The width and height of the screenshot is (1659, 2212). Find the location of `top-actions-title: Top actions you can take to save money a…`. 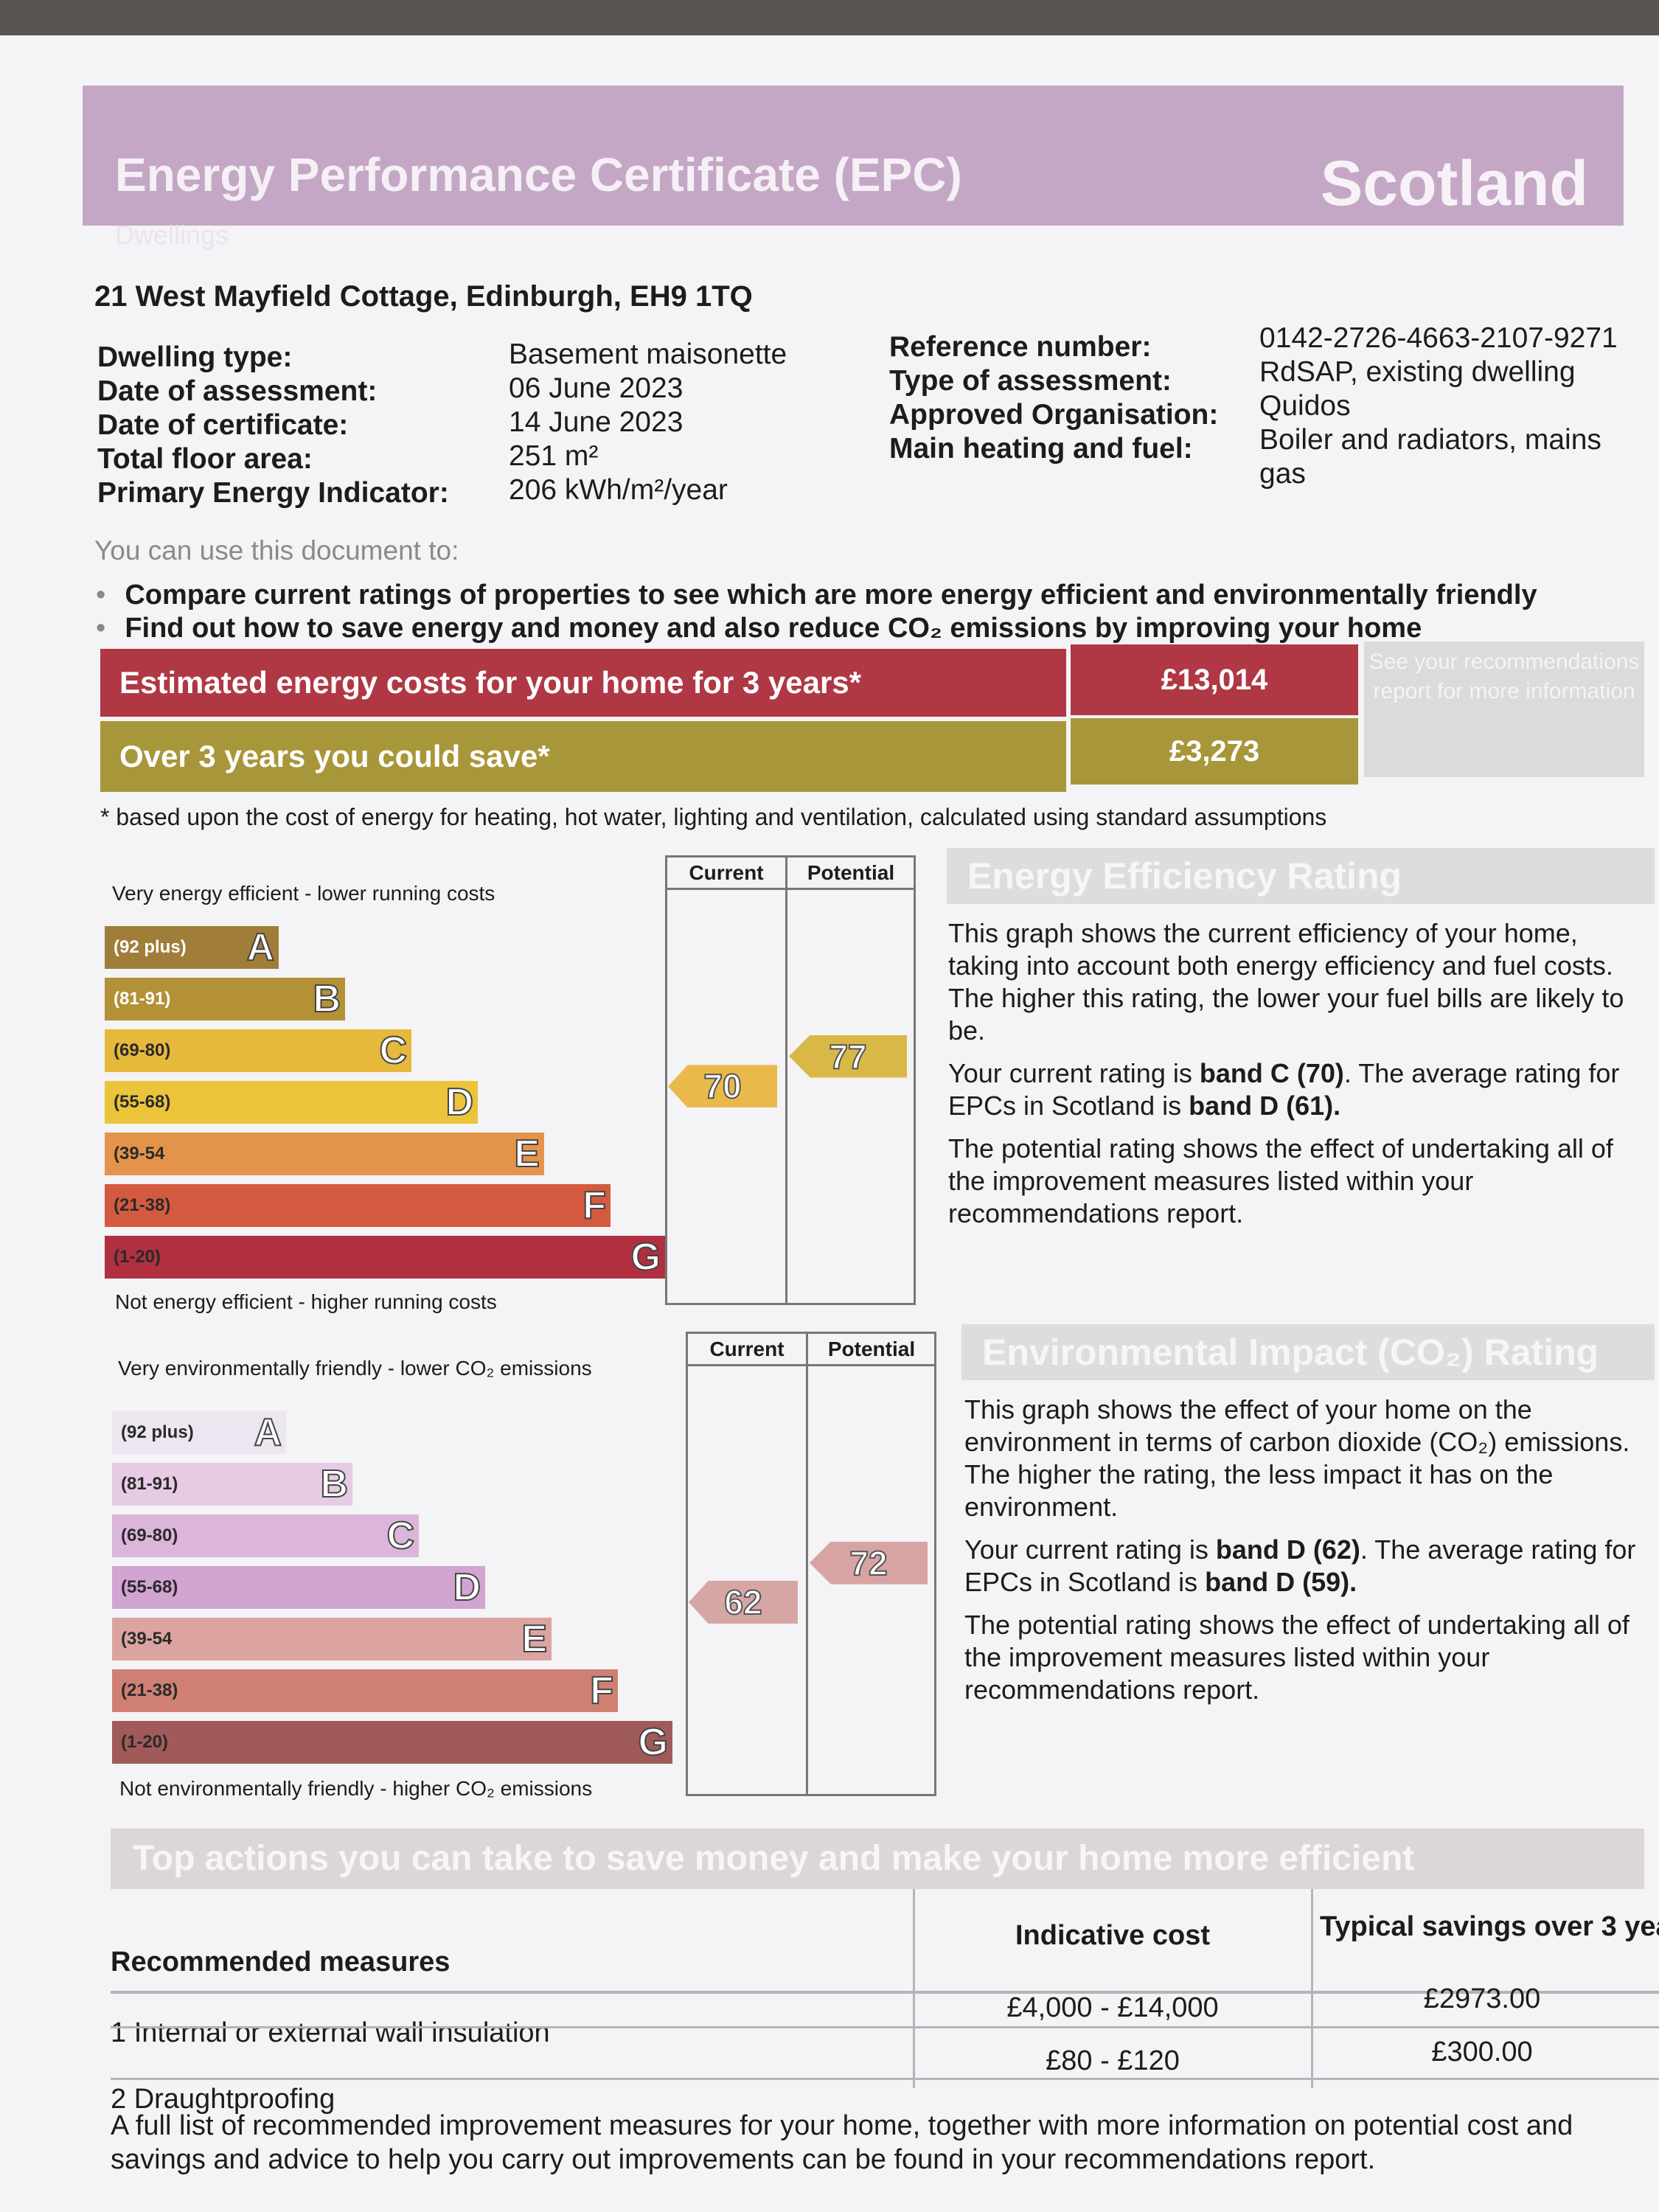

top-actions-title: Top actions you can take to save money a… is located at coordinates (877, 1859).